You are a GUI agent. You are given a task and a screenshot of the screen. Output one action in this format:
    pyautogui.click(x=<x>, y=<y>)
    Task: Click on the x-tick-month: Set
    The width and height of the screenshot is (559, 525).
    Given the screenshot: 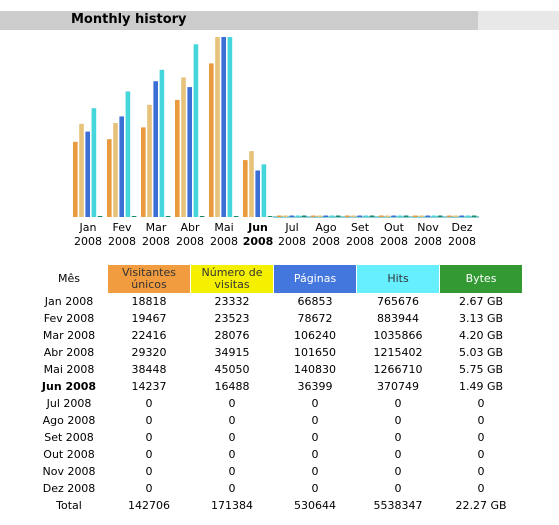 What is the action you would take?
    pyautogui.click(x=360, y=227)
    